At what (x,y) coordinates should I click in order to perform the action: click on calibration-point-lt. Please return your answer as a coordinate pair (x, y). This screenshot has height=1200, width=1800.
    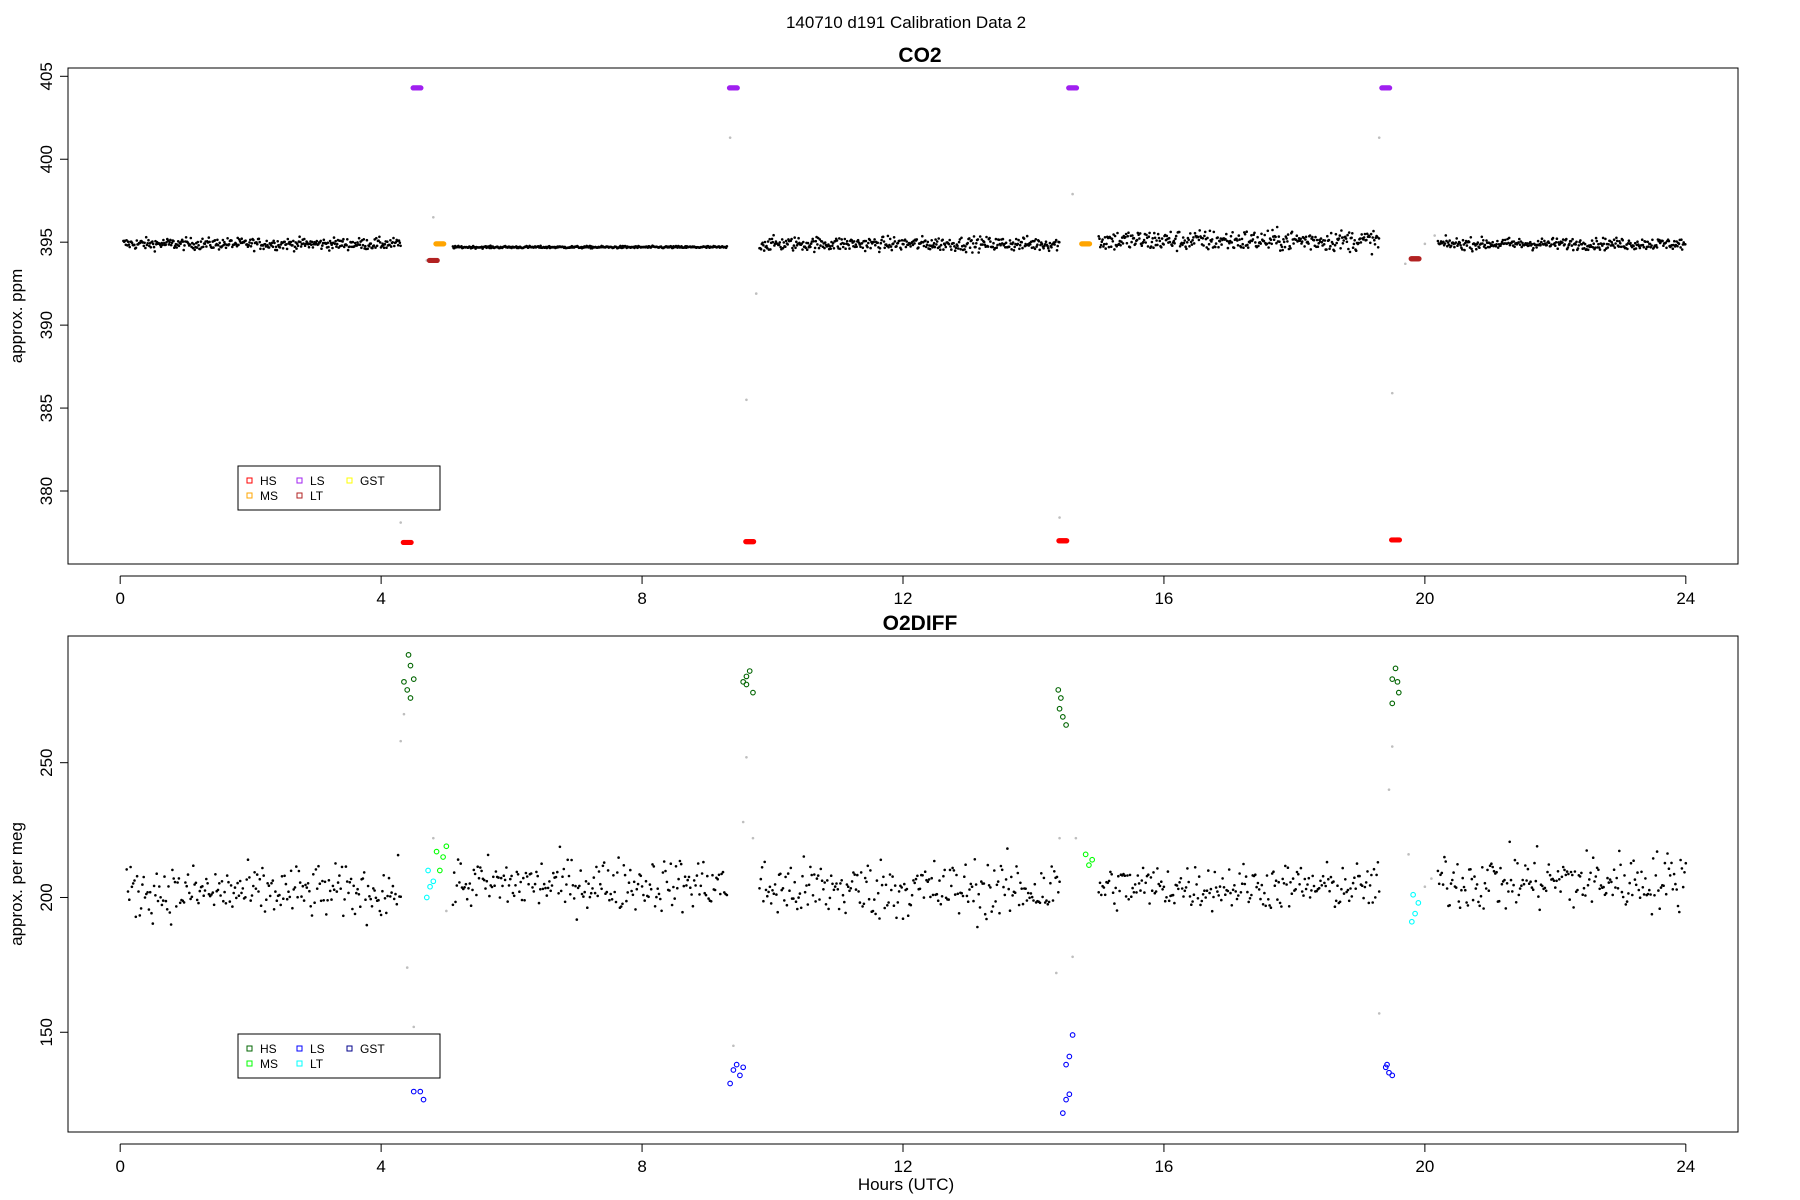
    Looking at the image, I should click on (433, 881).